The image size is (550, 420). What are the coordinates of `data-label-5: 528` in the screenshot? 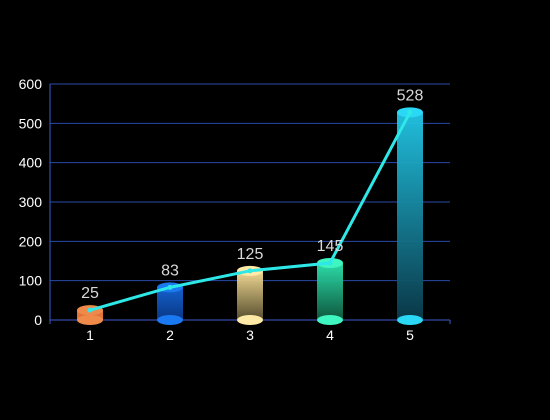 It's located at (410, 95).